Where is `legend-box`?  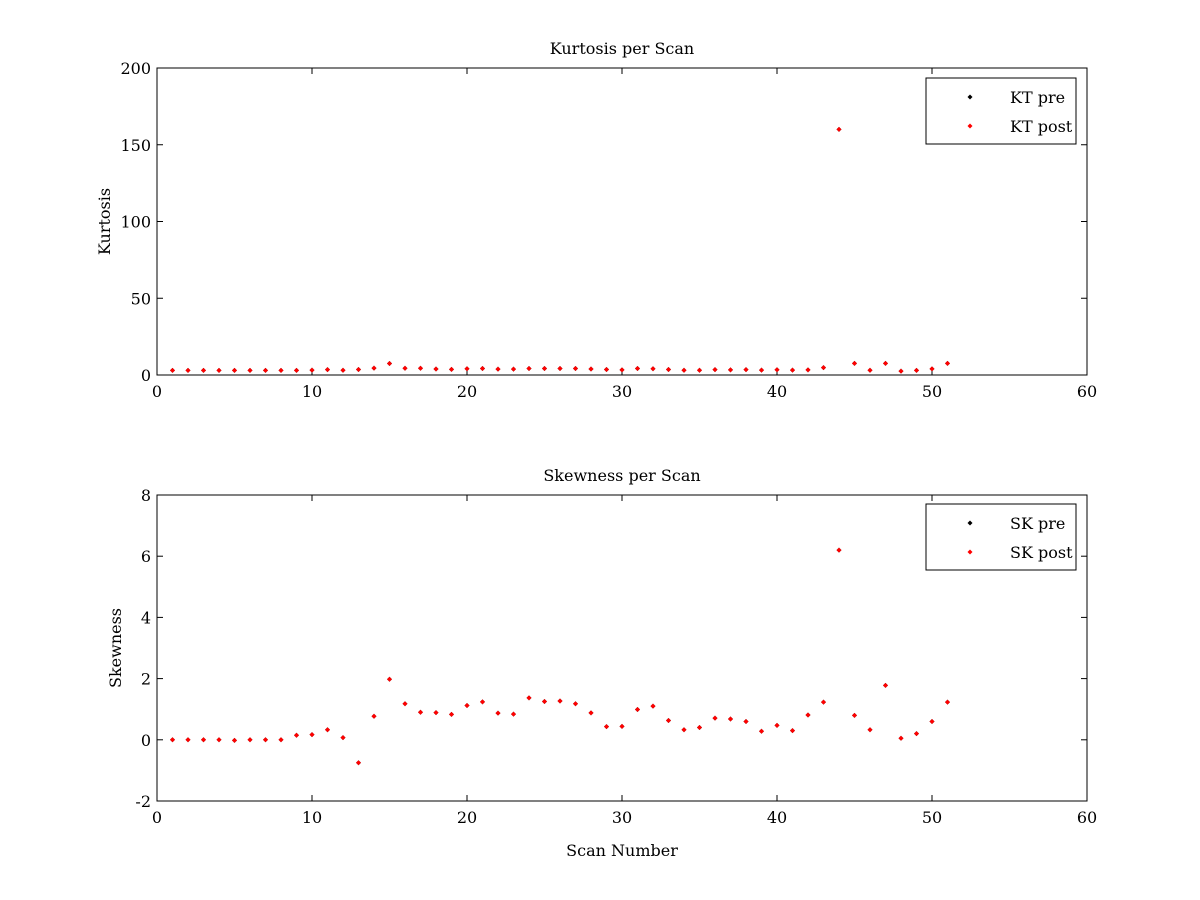 legend-box is located at coordinates (1001, 111).